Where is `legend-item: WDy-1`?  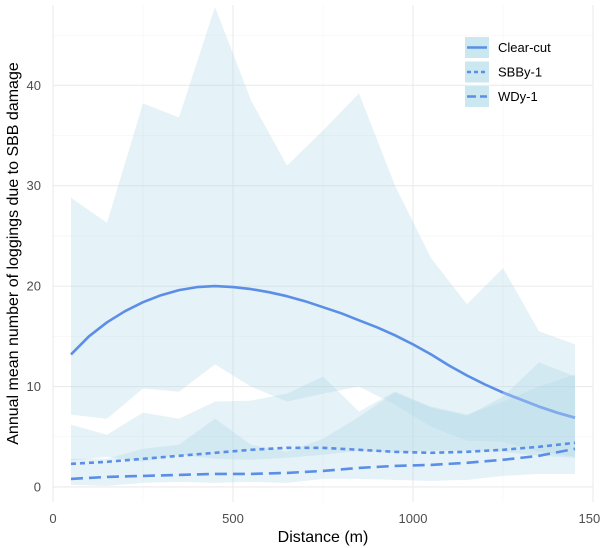 legend-item: WDy-1 is located at coordinates (501, 96).